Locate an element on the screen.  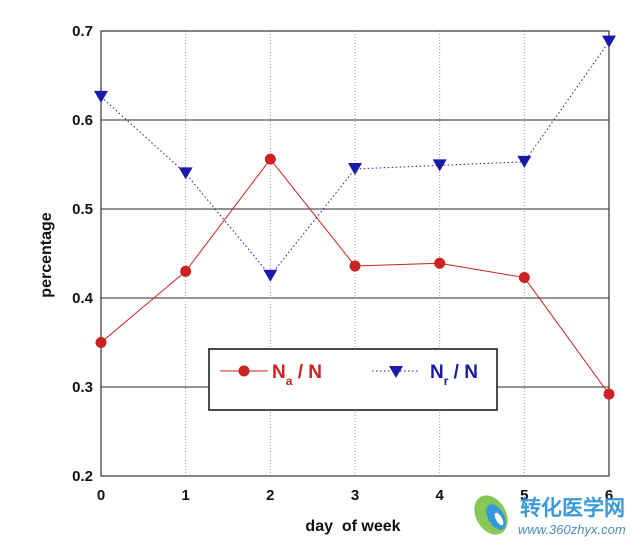
x-tick-label: 3 is located at coordinates (355, 495).